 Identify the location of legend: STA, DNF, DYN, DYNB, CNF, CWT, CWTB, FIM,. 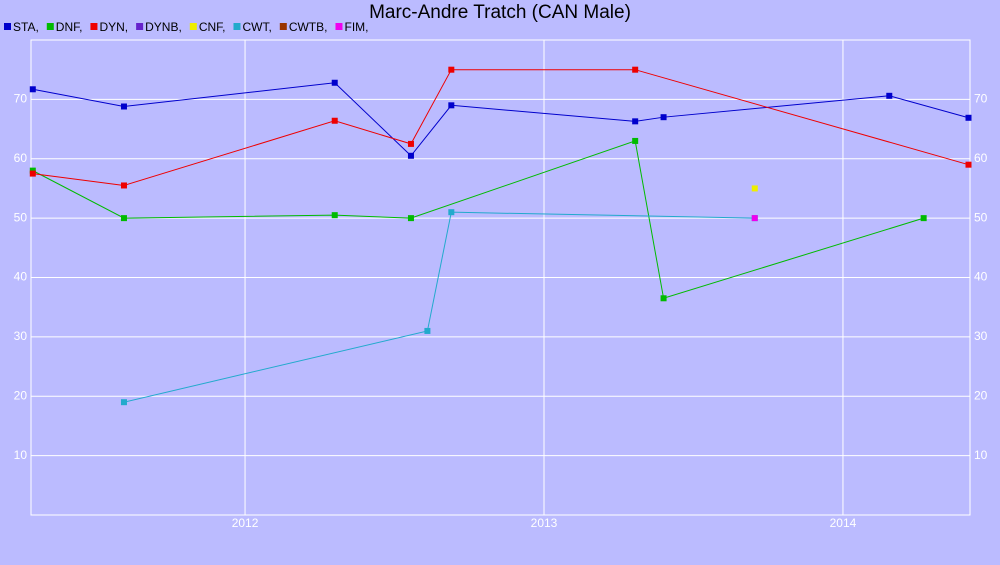
(186, 27).